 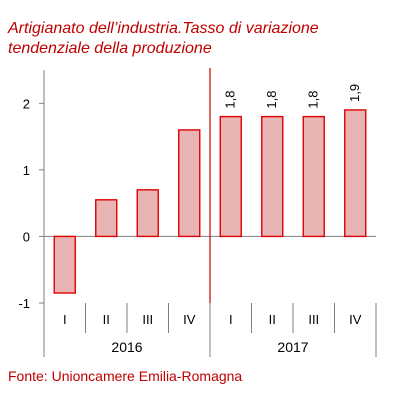 I want to click on year-label: 2017, so click(x=292, y=347).